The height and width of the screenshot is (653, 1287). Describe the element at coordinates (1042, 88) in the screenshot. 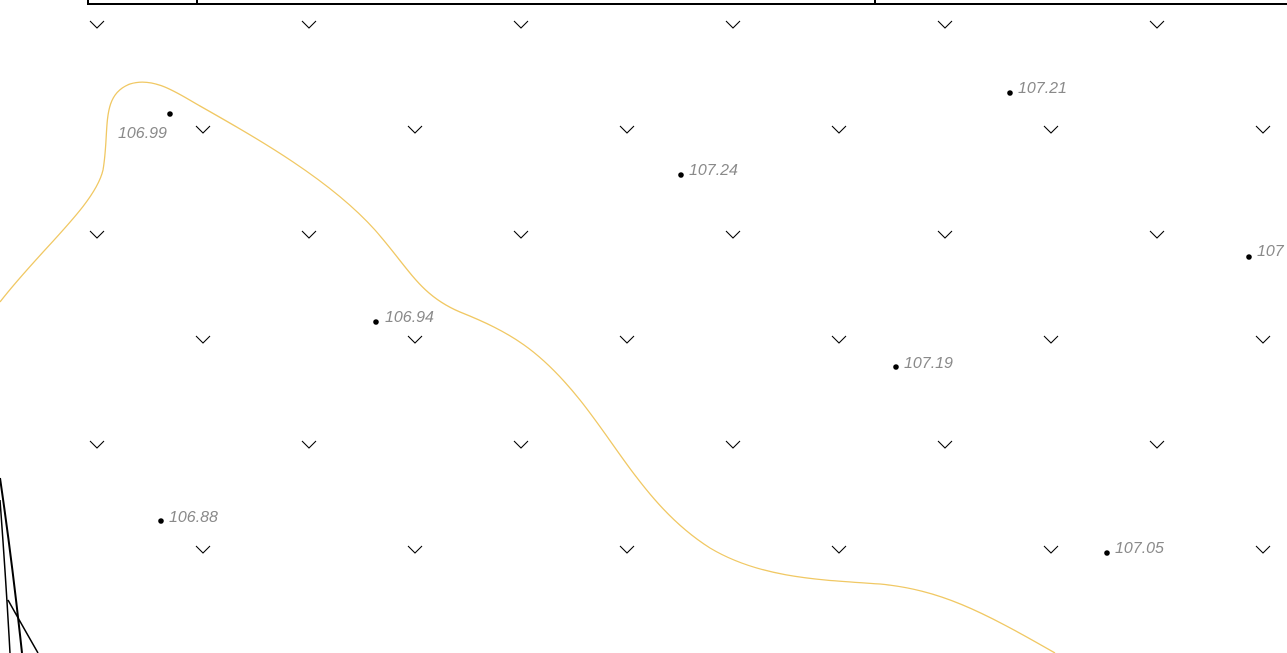

I see `spot-label: 107.21` at that location.